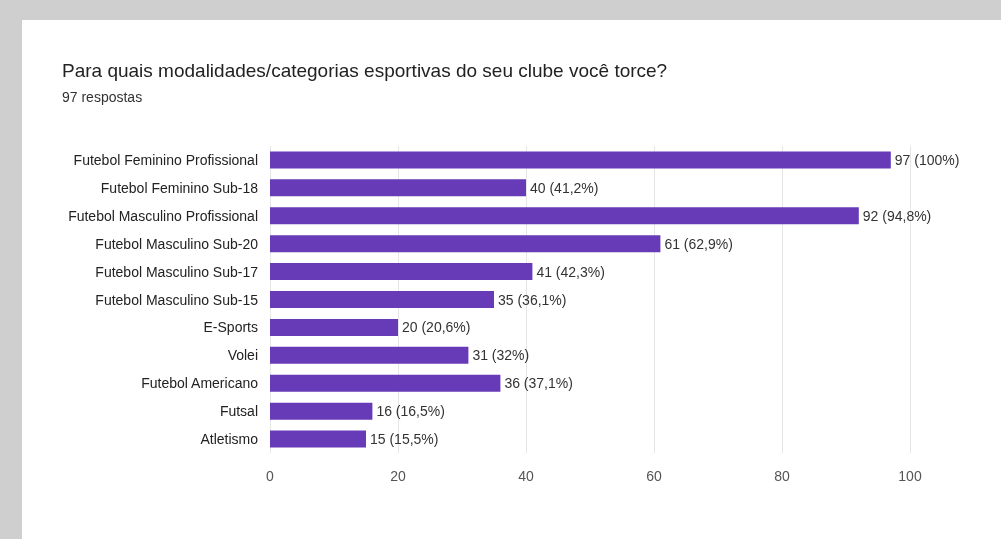  Describe the element at coordinates (538, 383) in the screenshot. I see `data-label: 36 (37,1%)` at that location.